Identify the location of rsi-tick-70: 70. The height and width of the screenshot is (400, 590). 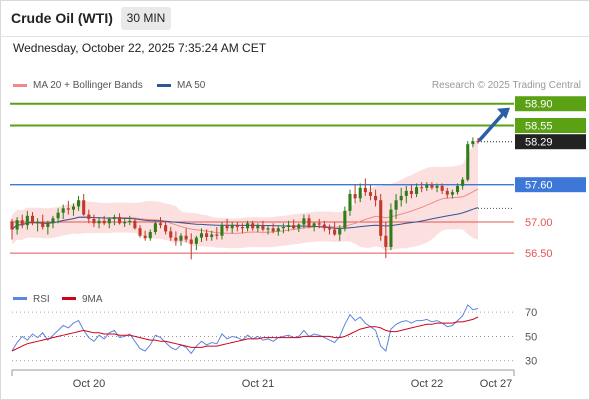
(531, 313).